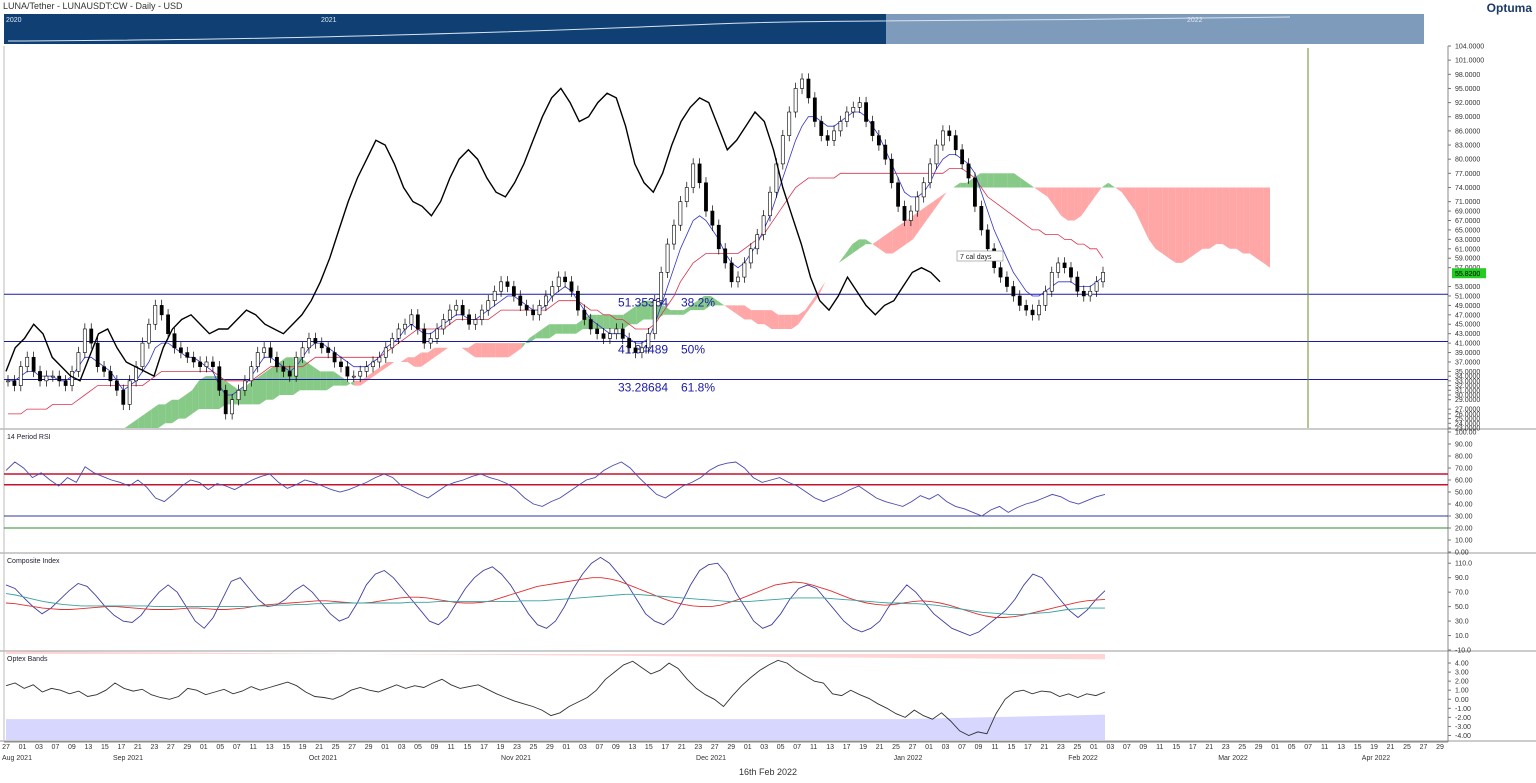 Image resolution: width=1536 pixels, height=783 pixels. I want to click on composite-title: Composite Index, so click(33, 561).